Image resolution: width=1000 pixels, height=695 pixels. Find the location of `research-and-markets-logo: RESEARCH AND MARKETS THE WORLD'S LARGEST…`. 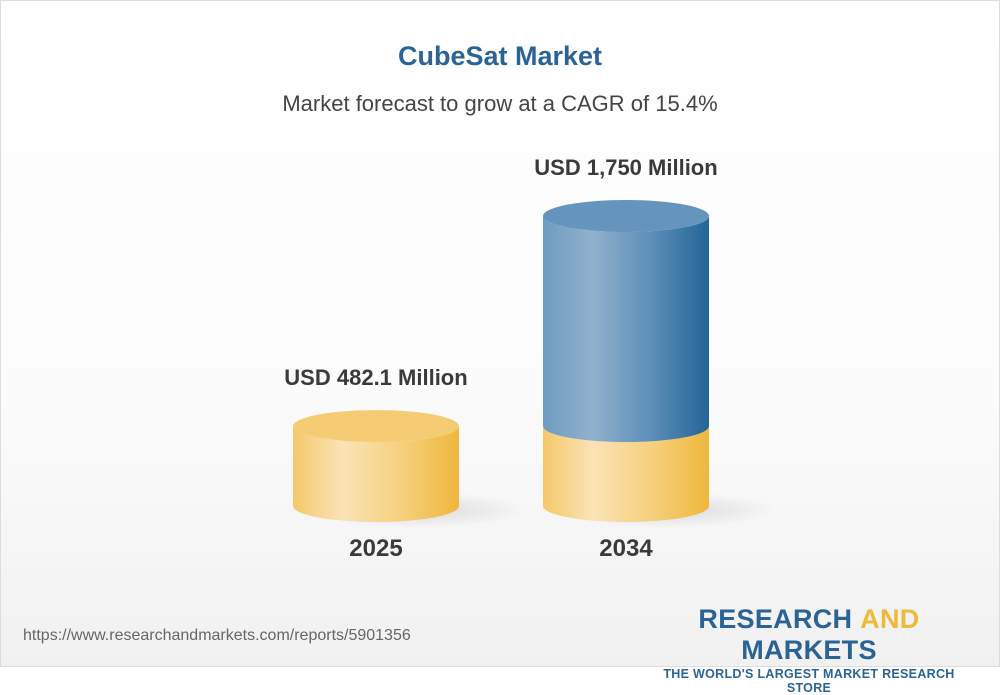

research-and-markets-logo: RESEARCH AND MARKETS THE WORLD'S LARGEST… is located at coordinates (809, 649).